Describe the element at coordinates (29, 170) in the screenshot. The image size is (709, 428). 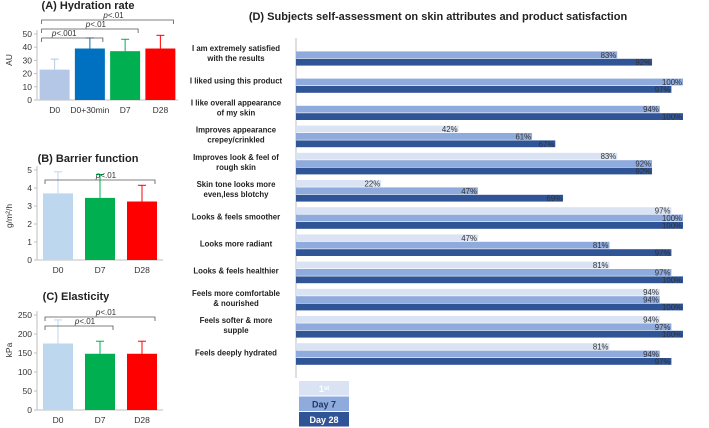
I see `panel-b-ytick-label: 5` at that location.